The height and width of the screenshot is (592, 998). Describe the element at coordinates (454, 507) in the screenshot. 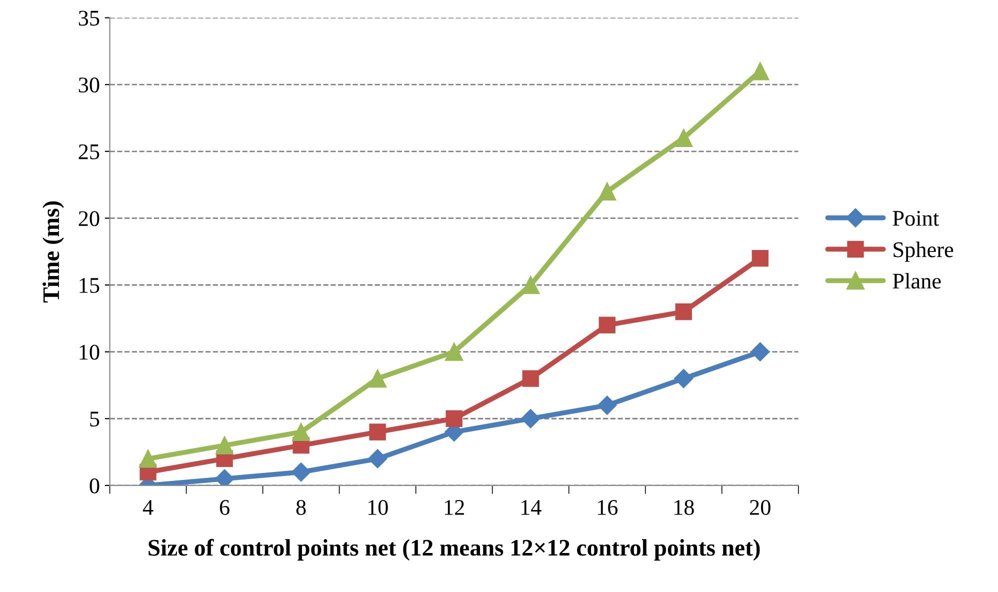

I see `x-tick-label: 12` at that location.